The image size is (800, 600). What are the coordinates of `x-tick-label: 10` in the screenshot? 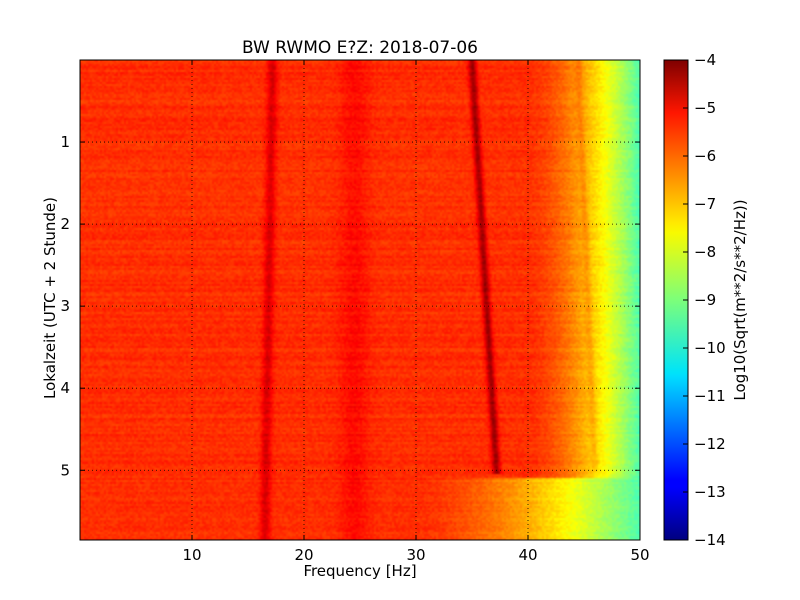 It's located at (191, 555).